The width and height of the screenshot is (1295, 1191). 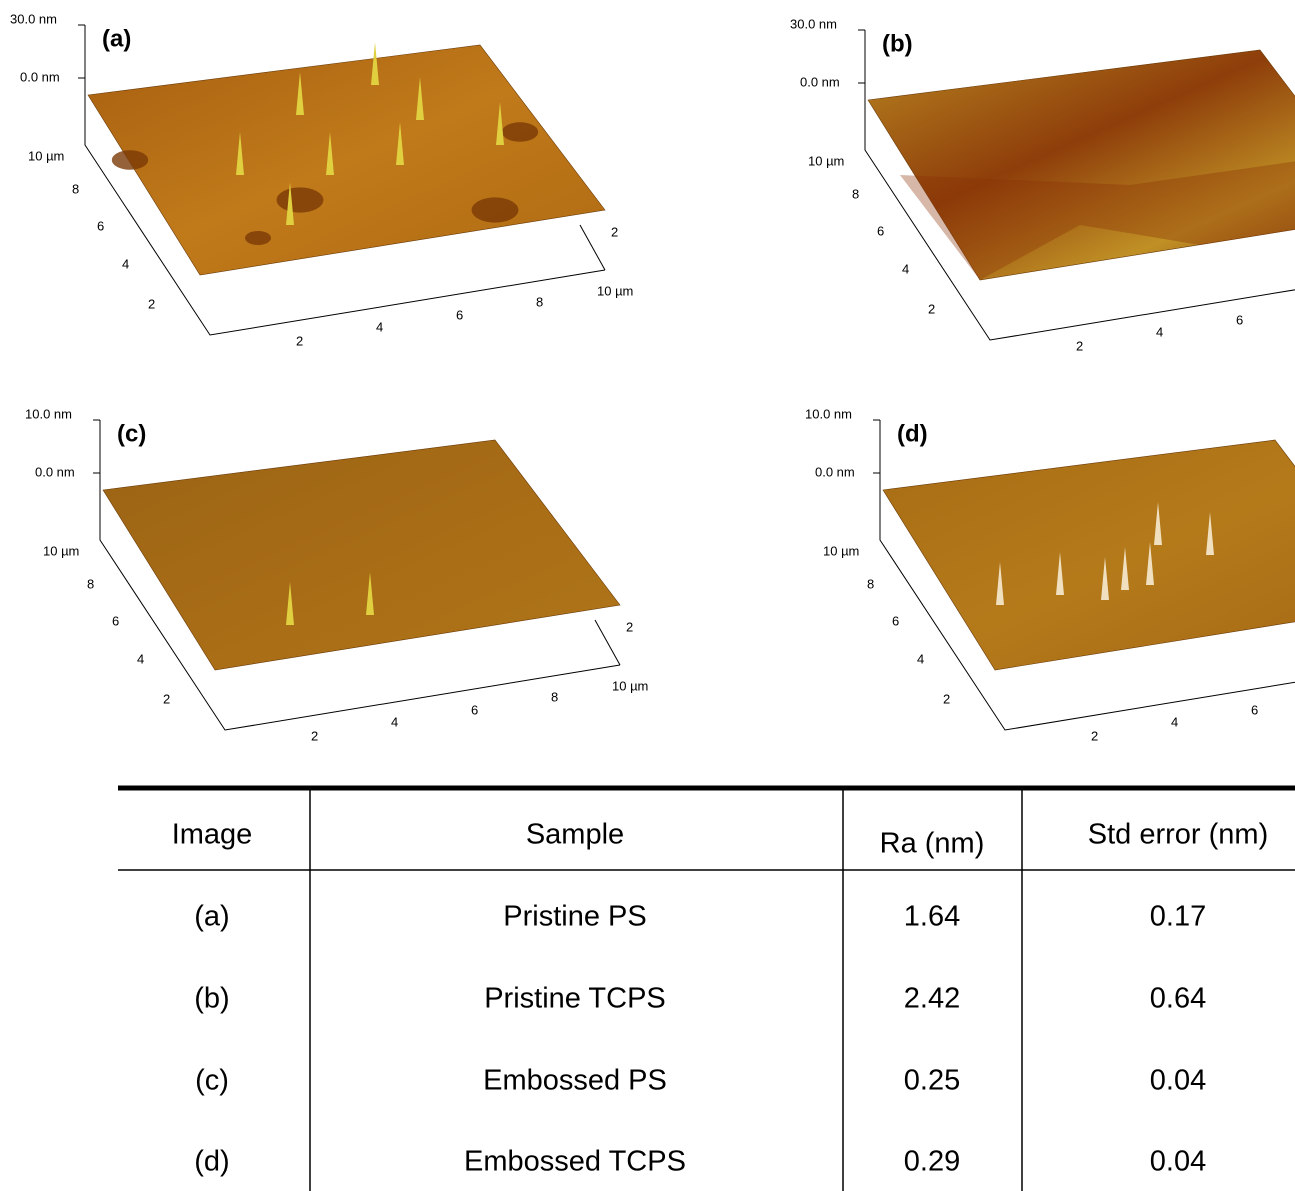 I want to click on panel-label: (b), so click(x=897, y=43).